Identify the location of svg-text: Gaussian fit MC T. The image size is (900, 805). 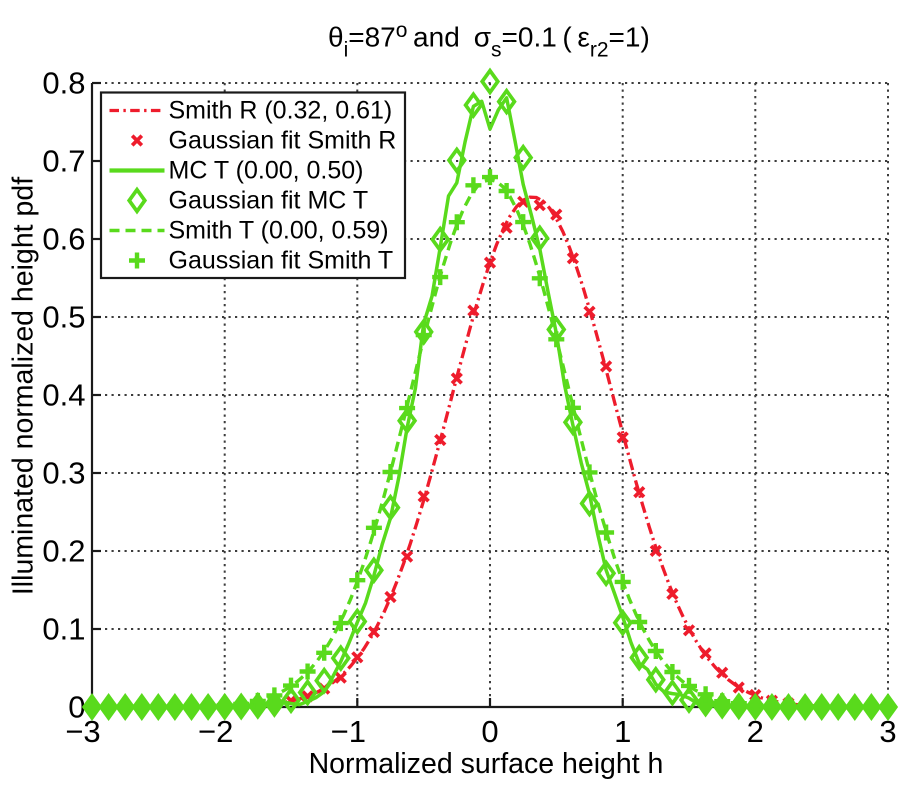
(269, 201).